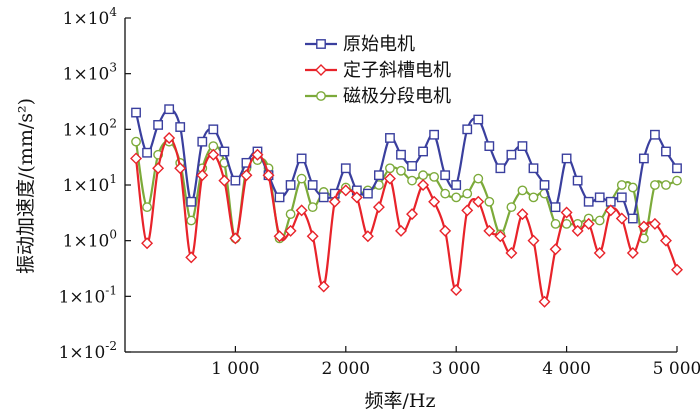  I want to click on x-axis-ticks: 1 000 2 000 3 000 4 000 5 000, so click(455, 362).